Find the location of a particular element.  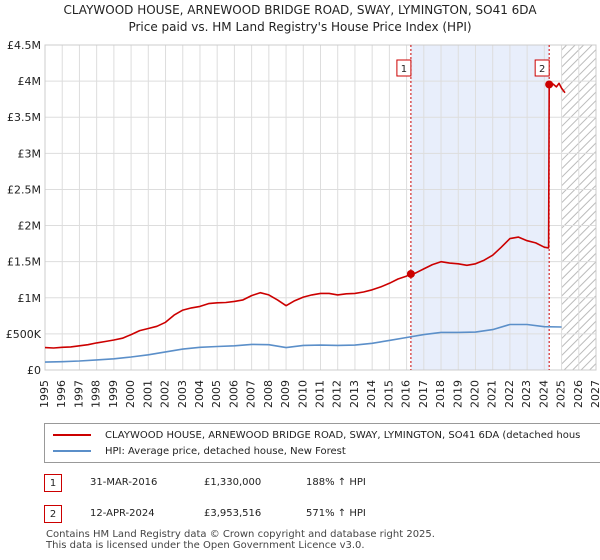

x-tick-label: 2020 is located at coordinates (474, 394).